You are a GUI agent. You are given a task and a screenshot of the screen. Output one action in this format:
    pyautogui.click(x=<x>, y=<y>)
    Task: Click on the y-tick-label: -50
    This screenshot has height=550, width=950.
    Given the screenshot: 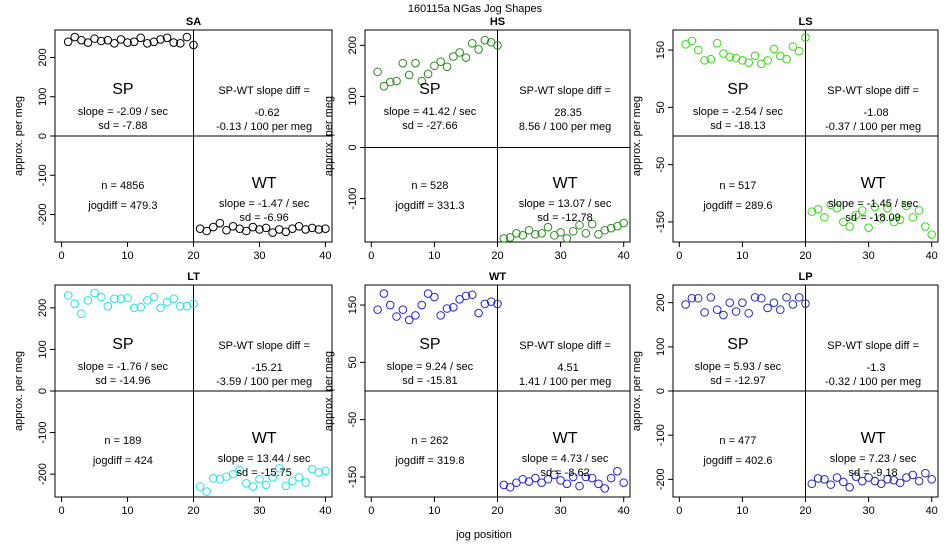 What is the action you would take?
    pyautogui.click(x=661, y=165)
    